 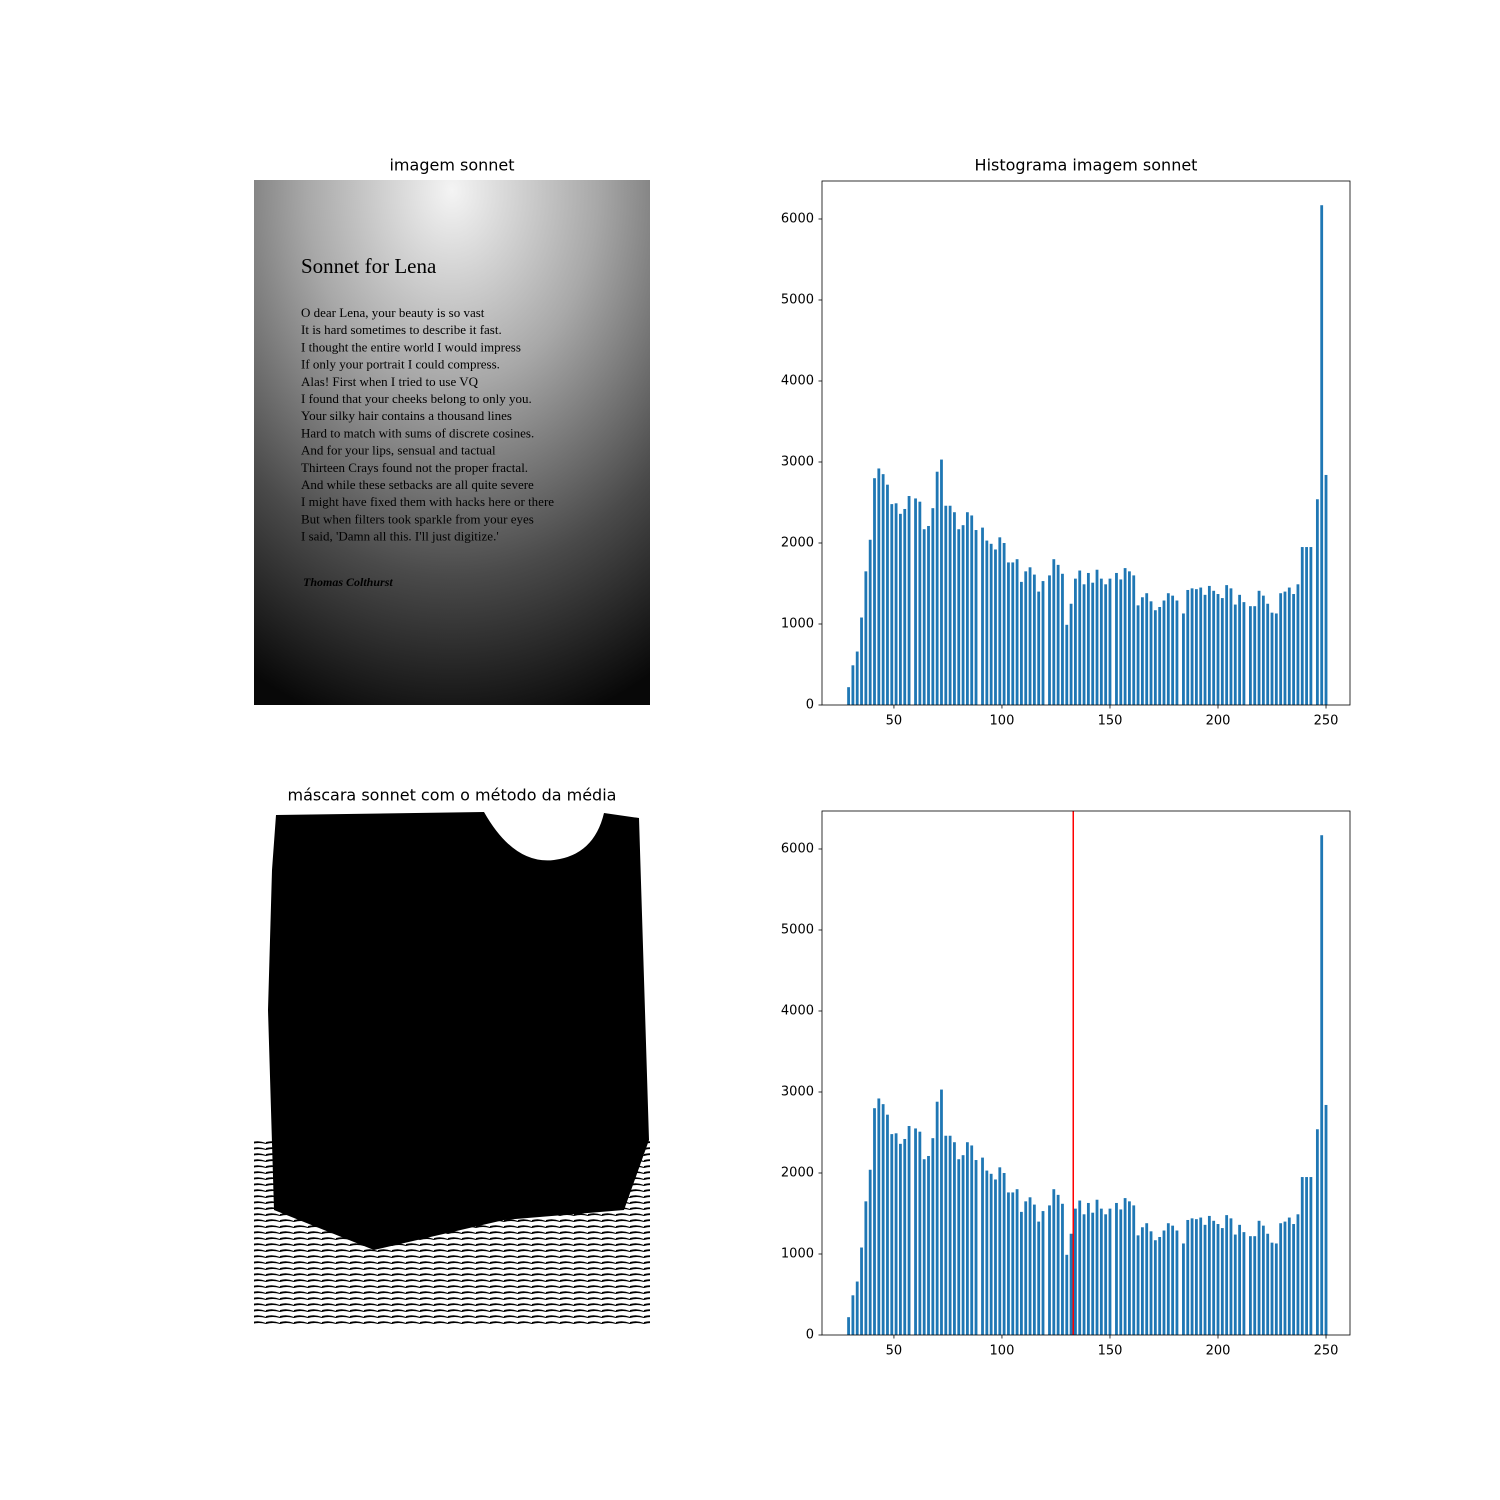 I want to click on poem-line: Alas! First when I tried to use VQ, so click(x=390, y=381).